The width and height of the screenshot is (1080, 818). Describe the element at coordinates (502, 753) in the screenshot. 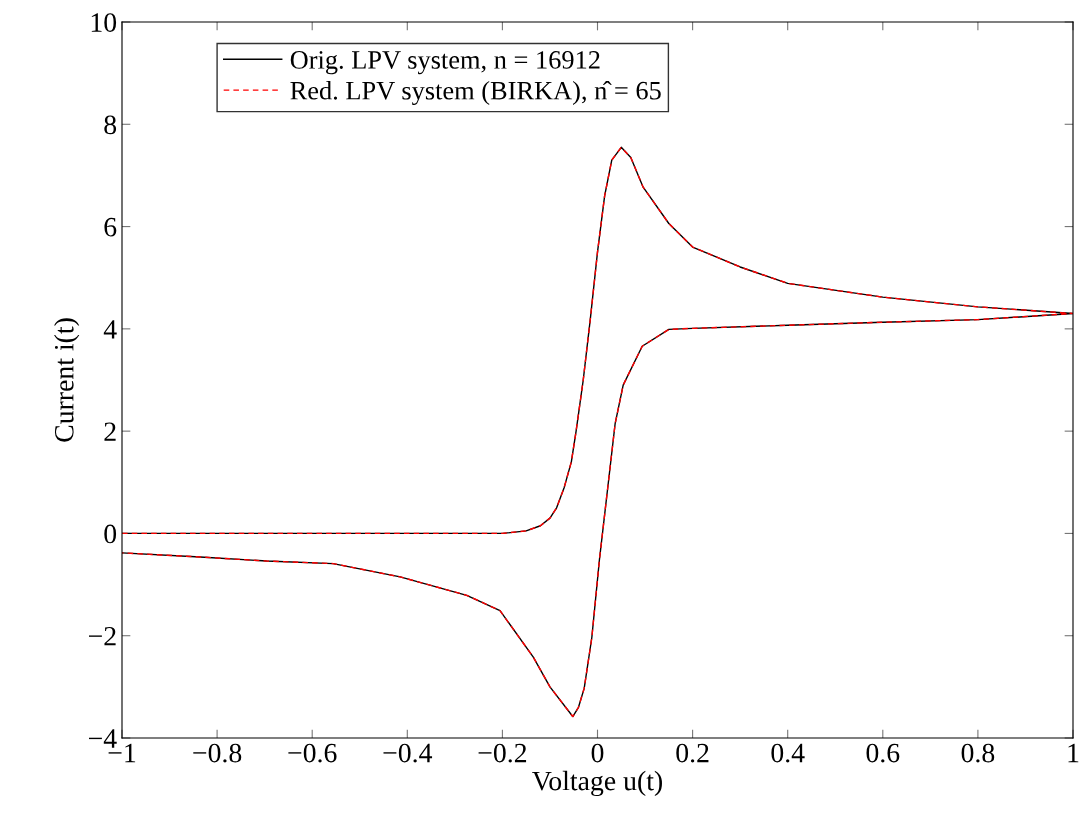

I see `x-tick-label: −0.2` at that location.